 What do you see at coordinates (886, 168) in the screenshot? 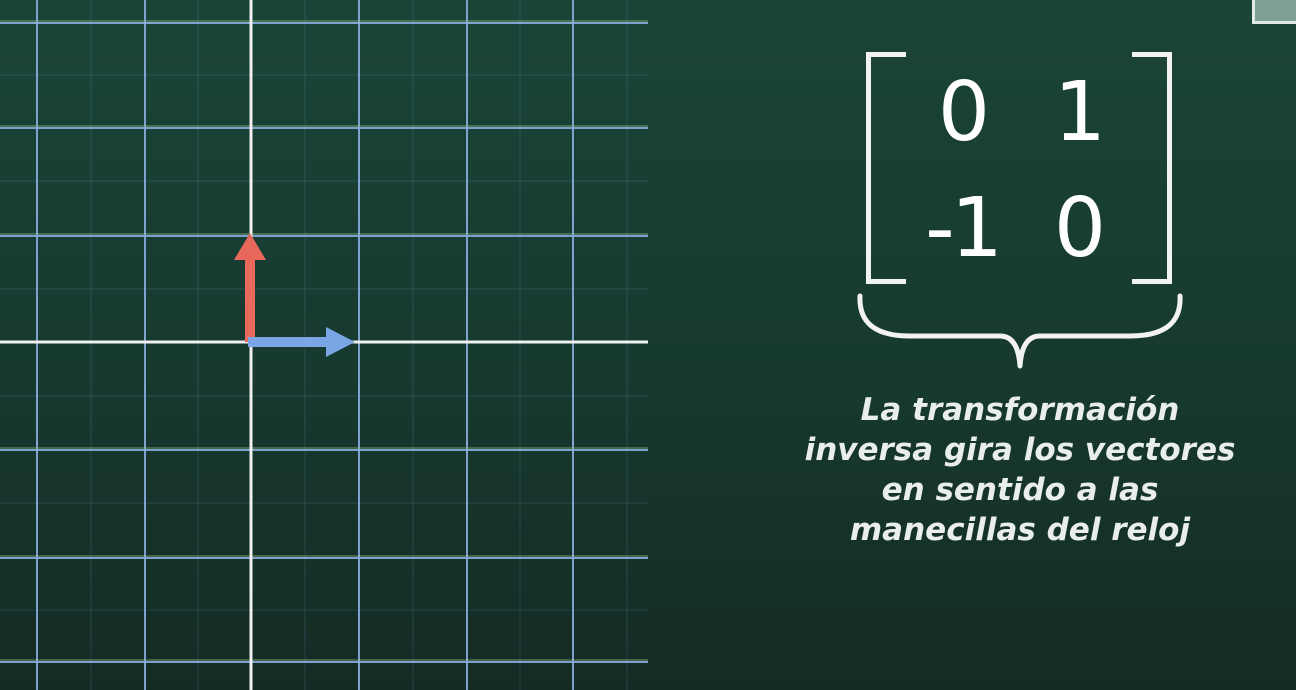
I see `matrix-left-bracket` at bounding box center [886, 168].